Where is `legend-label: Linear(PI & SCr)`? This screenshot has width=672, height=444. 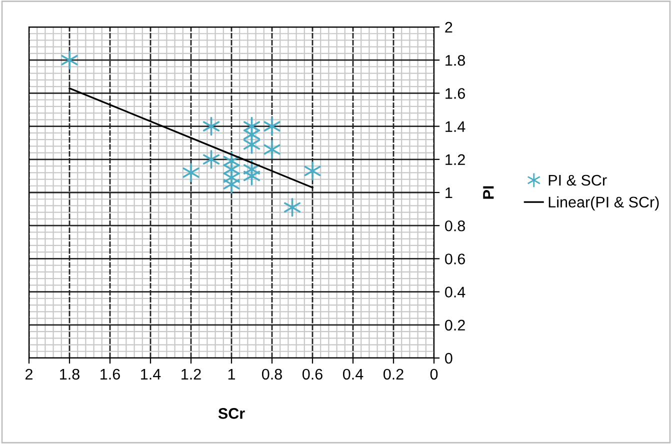 legend-label: Linear(PI & SCr) is located at coordinates (603, 203).